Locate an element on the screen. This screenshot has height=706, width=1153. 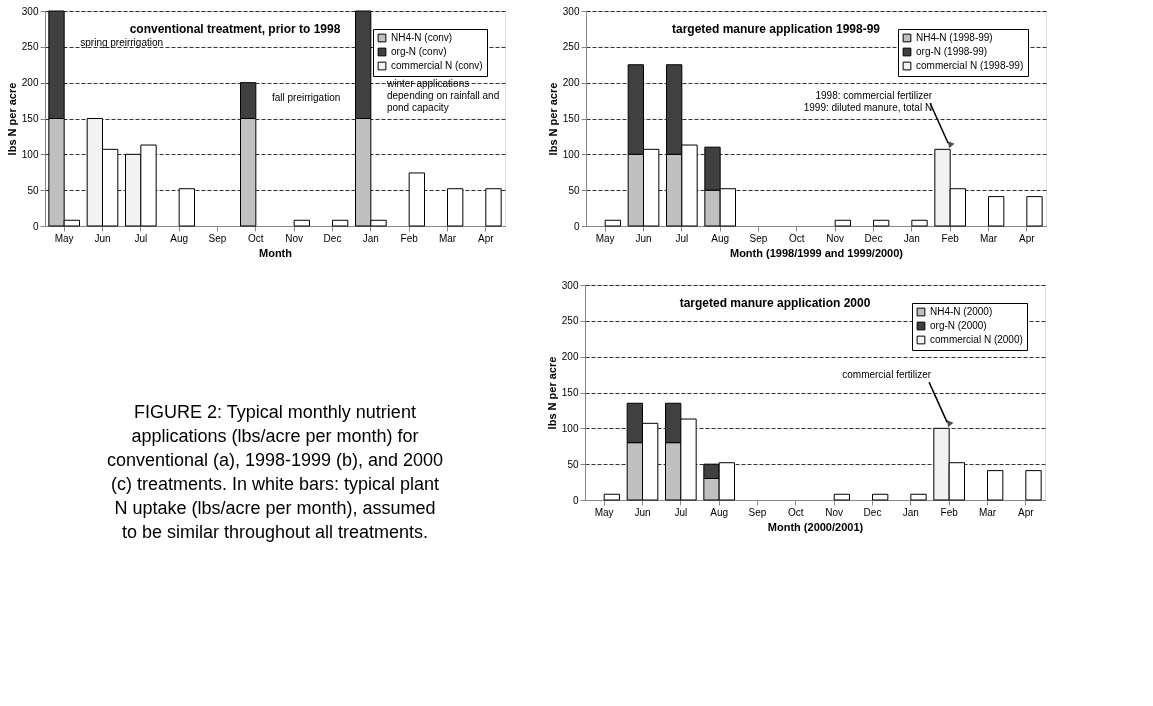
x-axis-title: Month (1998/1999 and 1999/2000) is located at coordinates (816, 252).